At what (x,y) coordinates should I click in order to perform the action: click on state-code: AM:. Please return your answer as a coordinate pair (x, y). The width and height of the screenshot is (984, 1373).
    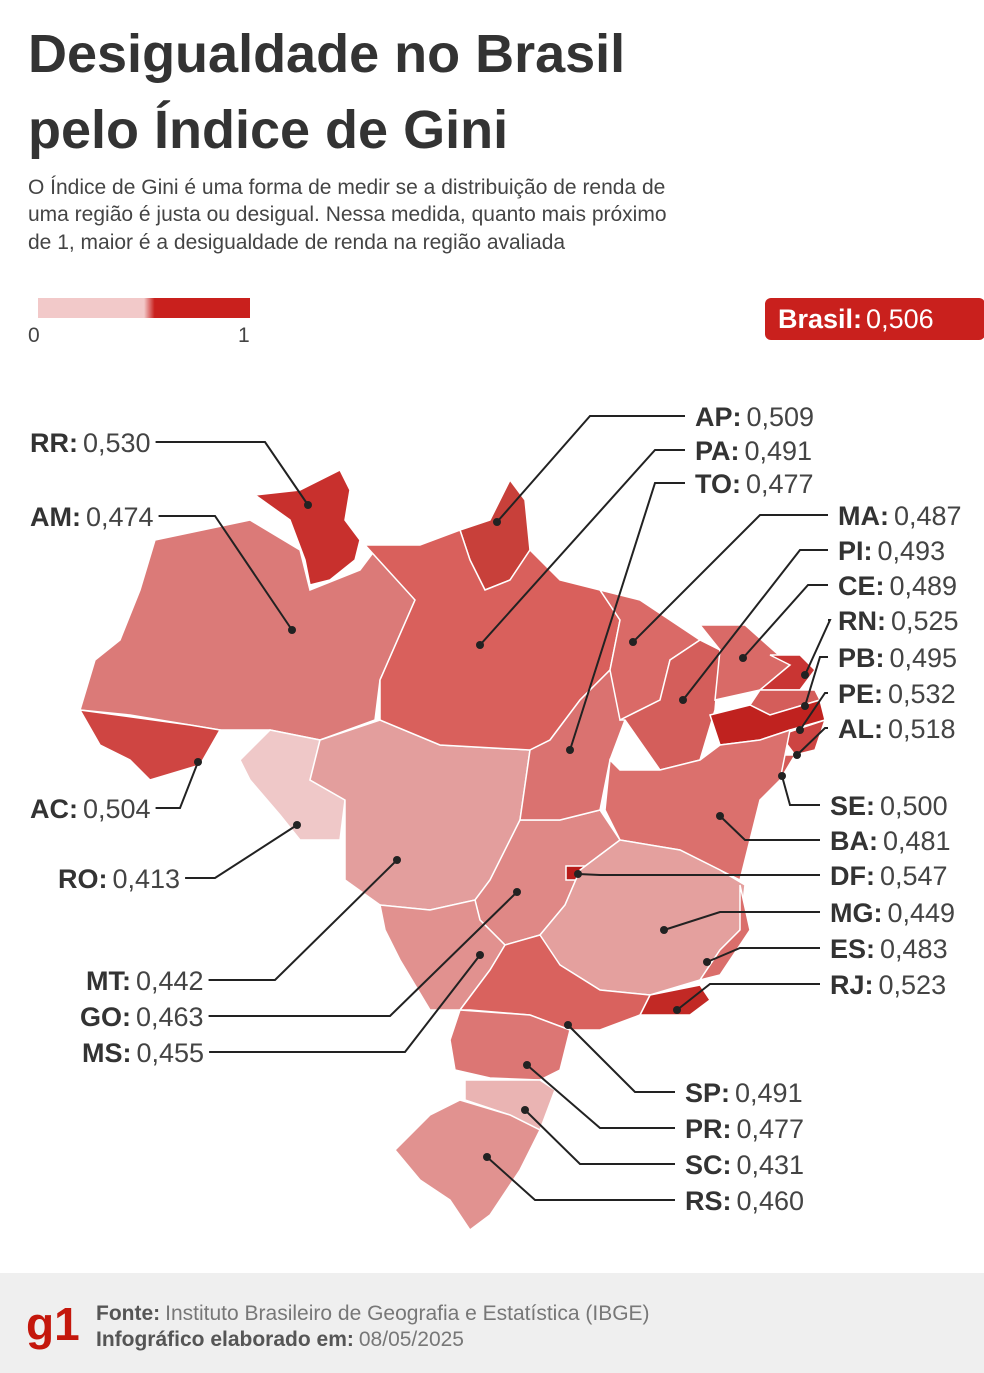
    Looking at the image, I should click on (55, 517).